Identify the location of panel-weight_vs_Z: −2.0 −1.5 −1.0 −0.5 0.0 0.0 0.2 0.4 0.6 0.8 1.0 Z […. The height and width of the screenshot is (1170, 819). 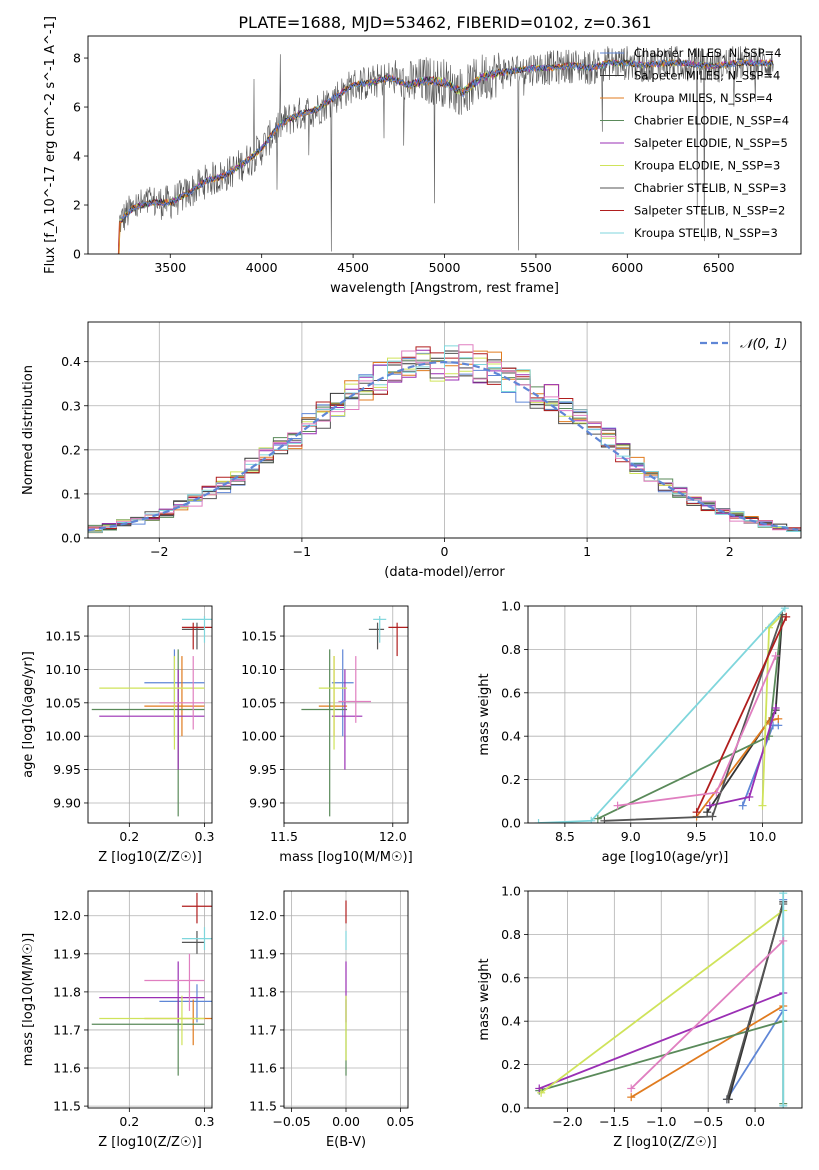
(640, 1017).